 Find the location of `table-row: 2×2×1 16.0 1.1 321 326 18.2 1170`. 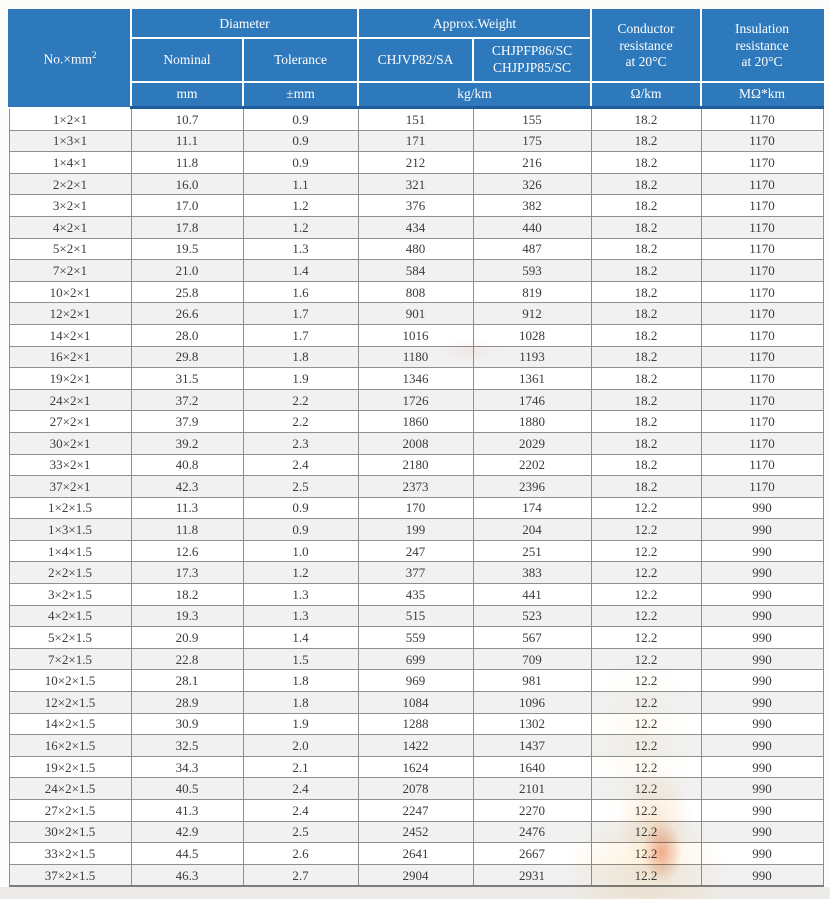

table-row: 2×2×1 16.0 1.1 321 326 18.2 1170 is located at coordinates (416, 184).